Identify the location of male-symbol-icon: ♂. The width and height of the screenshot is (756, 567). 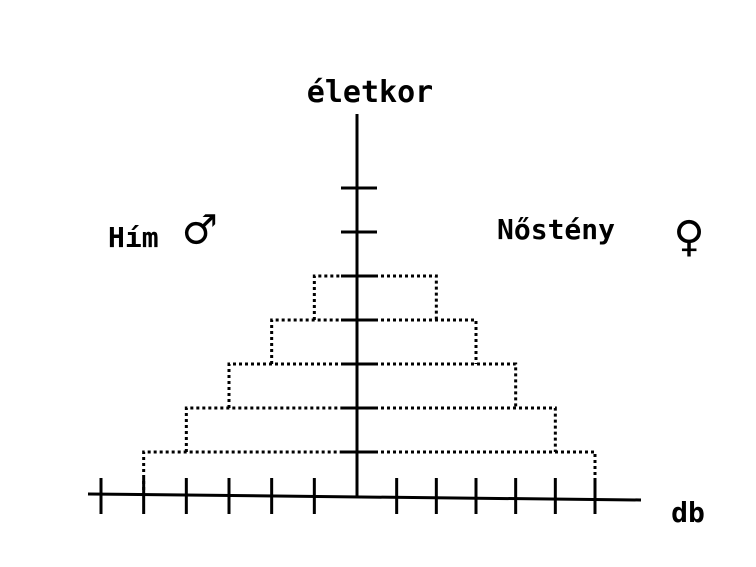
(199, 231).